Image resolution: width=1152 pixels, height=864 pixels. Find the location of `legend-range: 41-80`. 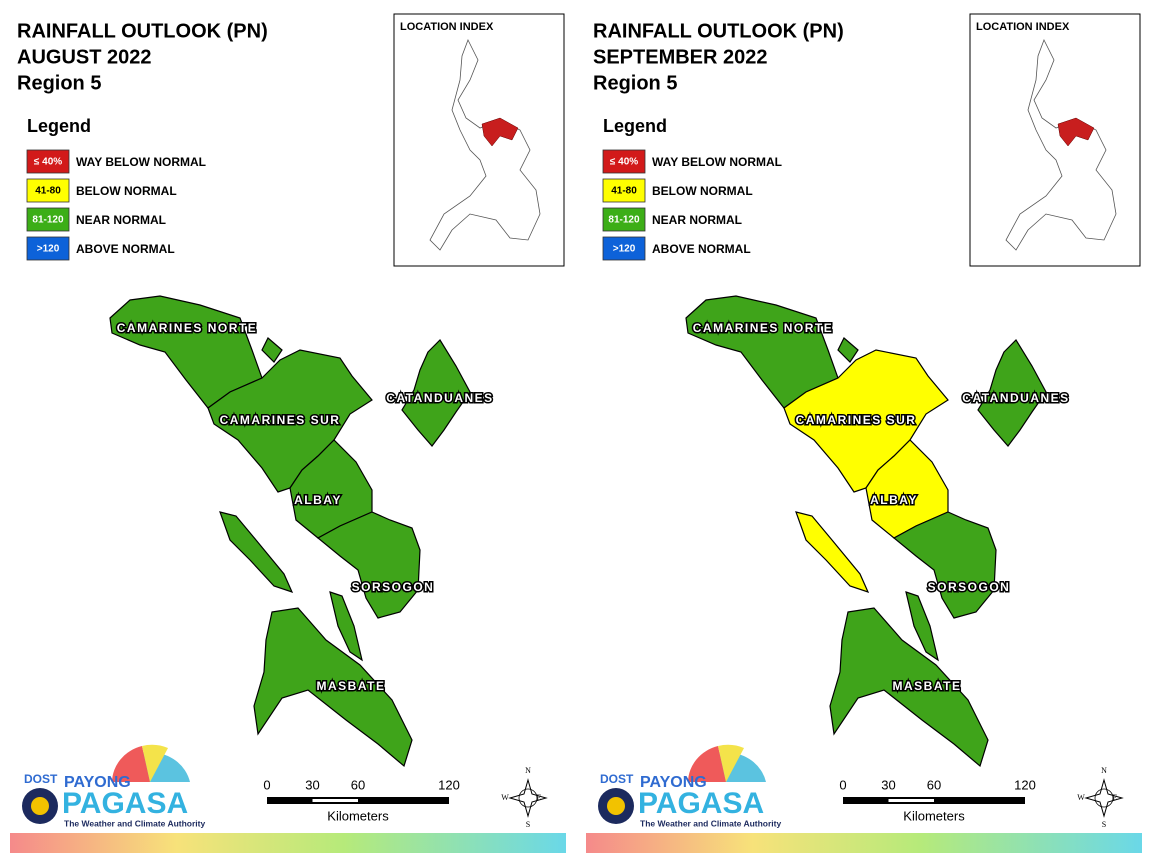

legend-range: 41-80 is located at coordinates (48, 191).